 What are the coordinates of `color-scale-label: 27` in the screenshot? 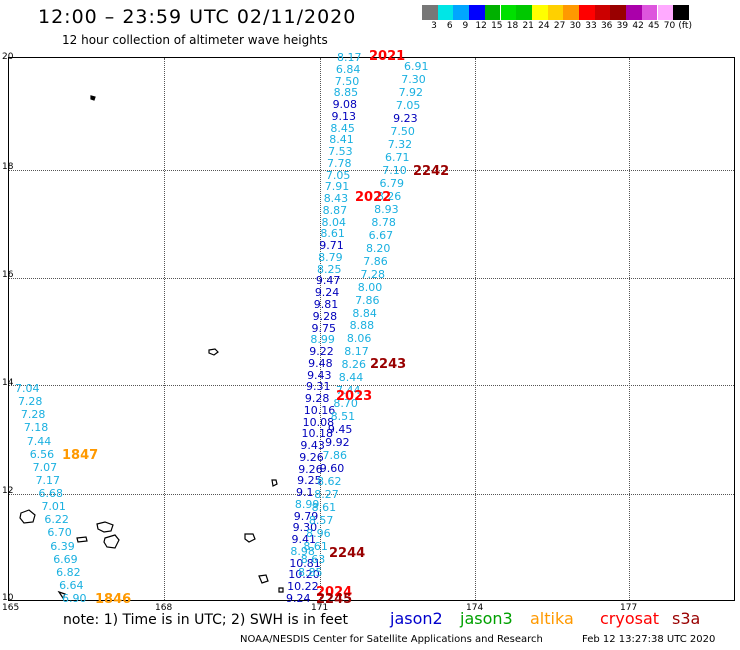 It's located at (559, 26).